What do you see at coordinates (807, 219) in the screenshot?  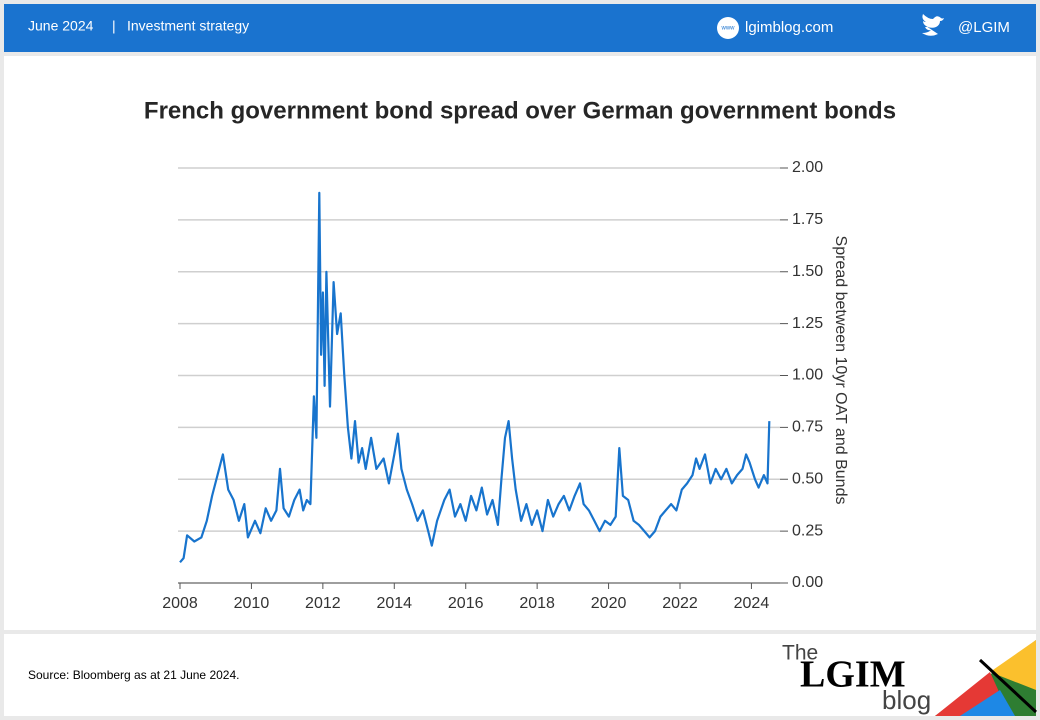 I see `y-tick-label: 1.75` at bounding box center [807, 219].